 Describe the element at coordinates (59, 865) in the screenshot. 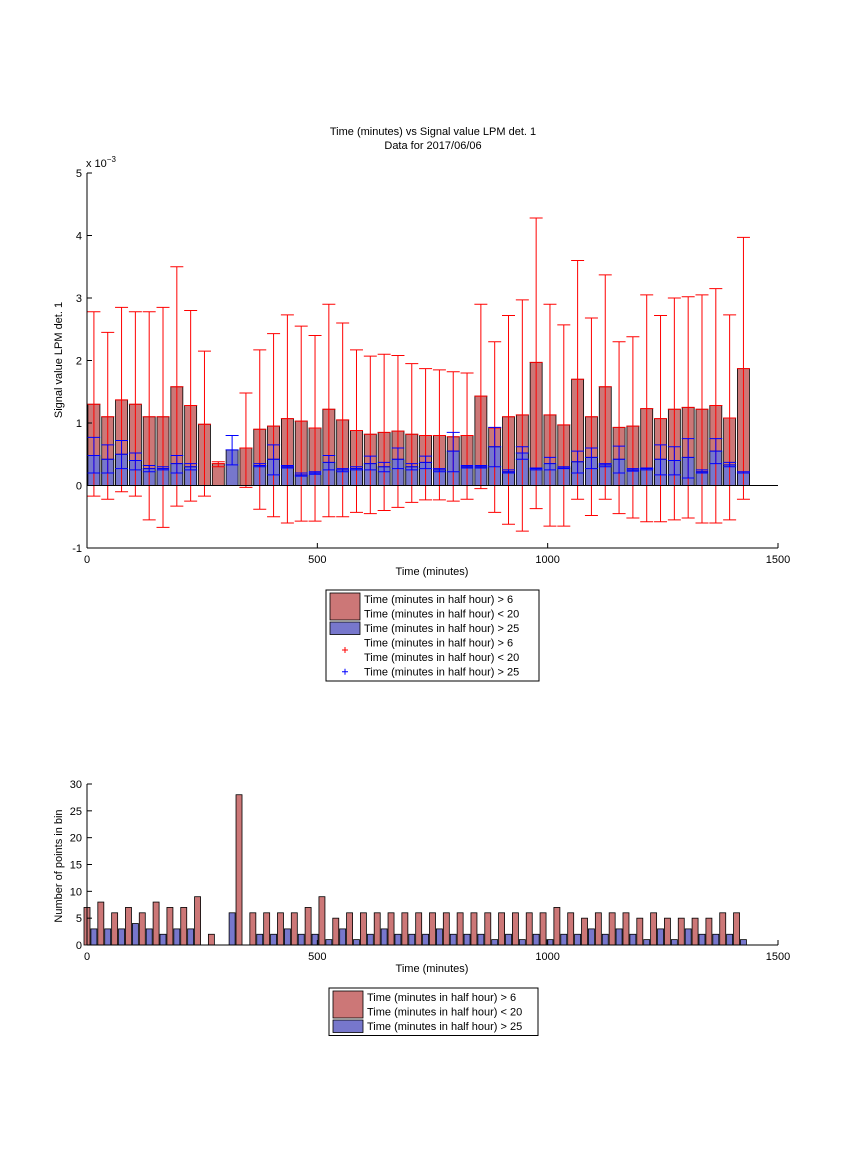

I see `y-axis-label: Number of points in bin` at that location.